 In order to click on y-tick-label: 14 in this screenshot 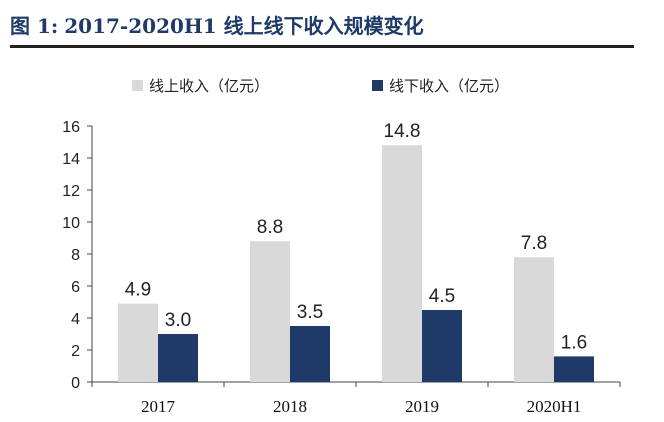, I will do `click(71, 159)`.